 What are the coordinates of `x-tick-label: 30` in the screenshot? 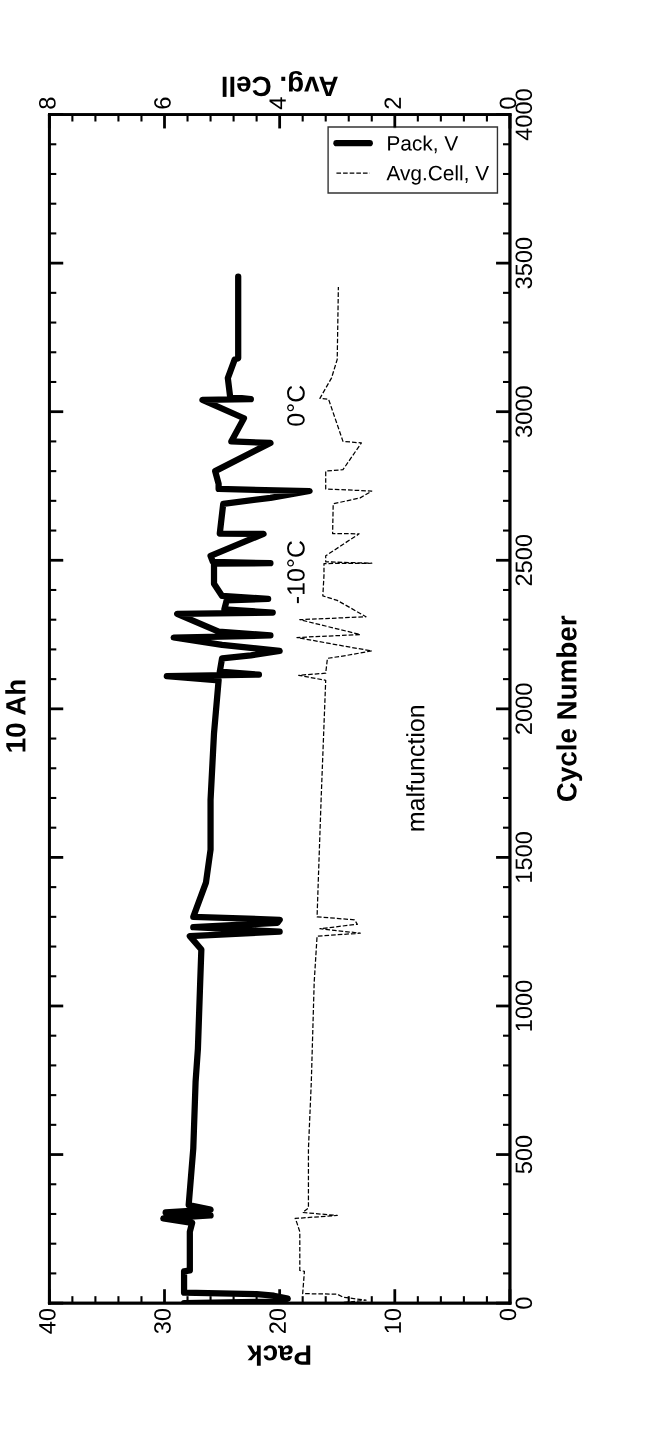 It's located at (162, 1321).